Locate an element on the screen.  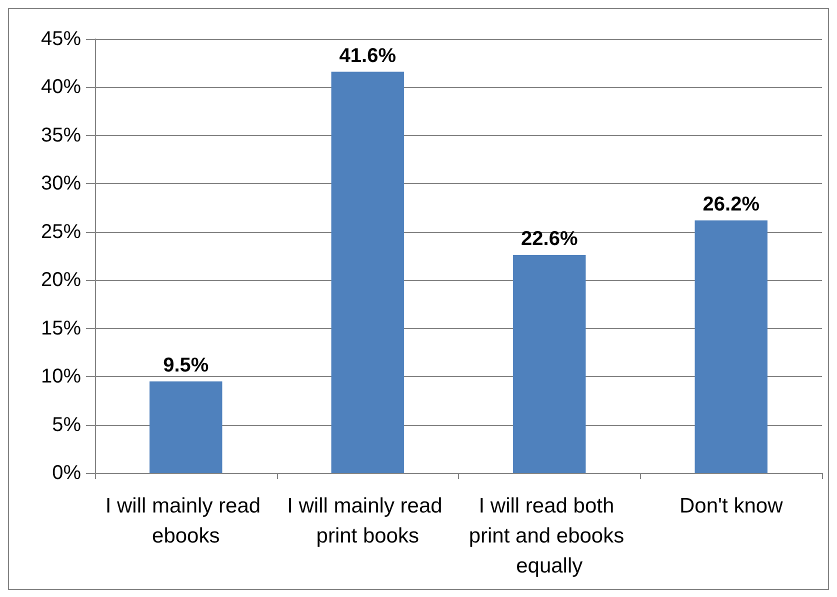
y-tick-label: 40% is located at coordinates (61, 87).